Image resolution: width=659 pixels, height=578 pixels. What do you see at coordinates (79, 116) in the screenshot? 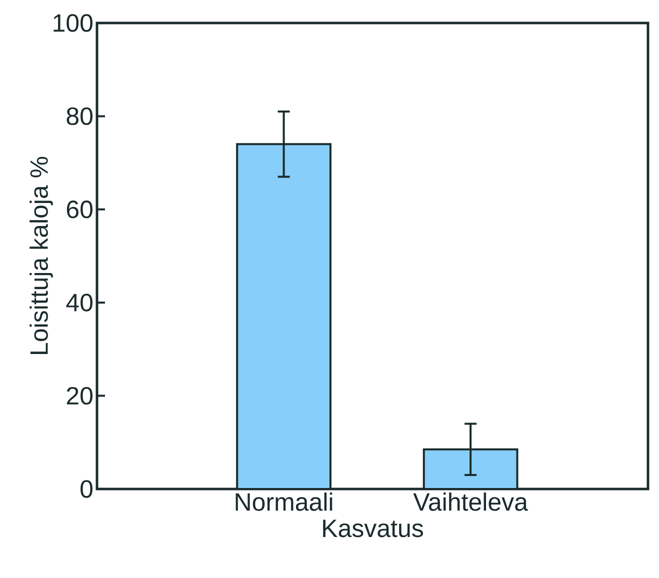
I see `y-tick-label: 80` at bounding box center [79, 116].